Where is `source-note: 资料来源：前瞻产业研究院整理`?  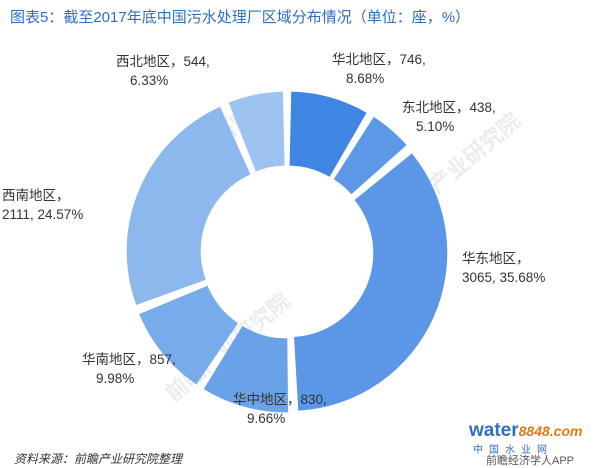 source-note: 资料来源：前瞻产业研究院整理 is located at coordinates (98, 459).